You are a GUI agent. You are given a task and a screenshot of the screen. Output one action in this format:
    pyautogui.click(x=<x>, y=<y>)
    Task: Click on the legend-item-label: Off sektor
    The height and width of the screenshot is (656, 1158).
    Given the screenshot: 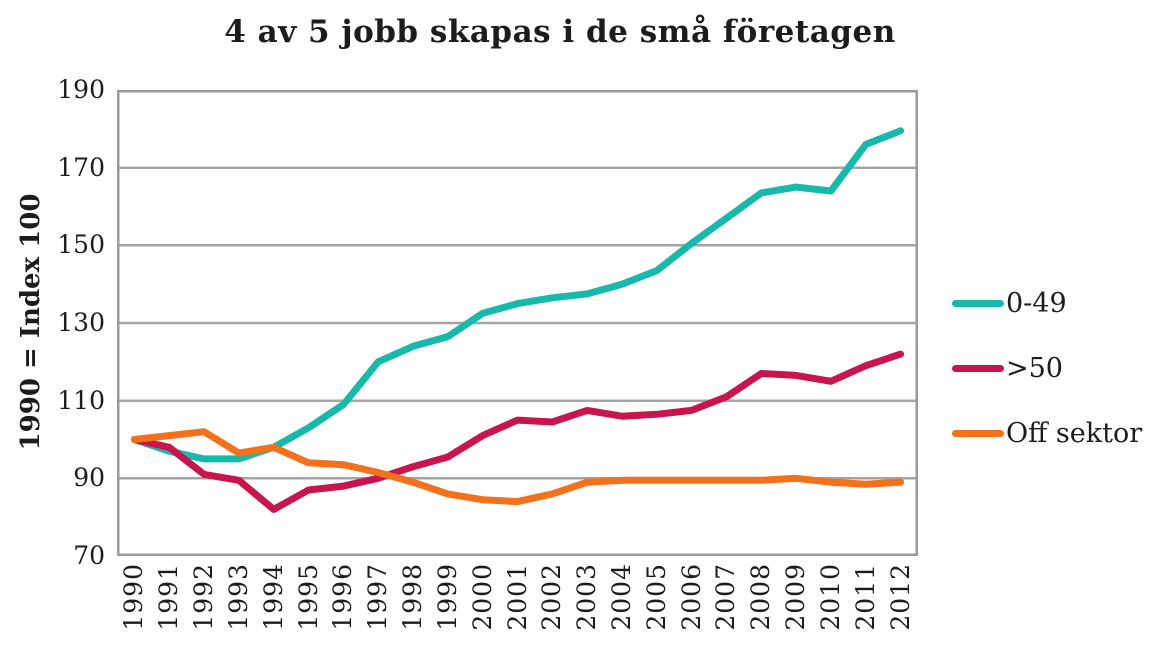 What is the action you would take?
    pyautogui.click(x=1074, y=433)
    